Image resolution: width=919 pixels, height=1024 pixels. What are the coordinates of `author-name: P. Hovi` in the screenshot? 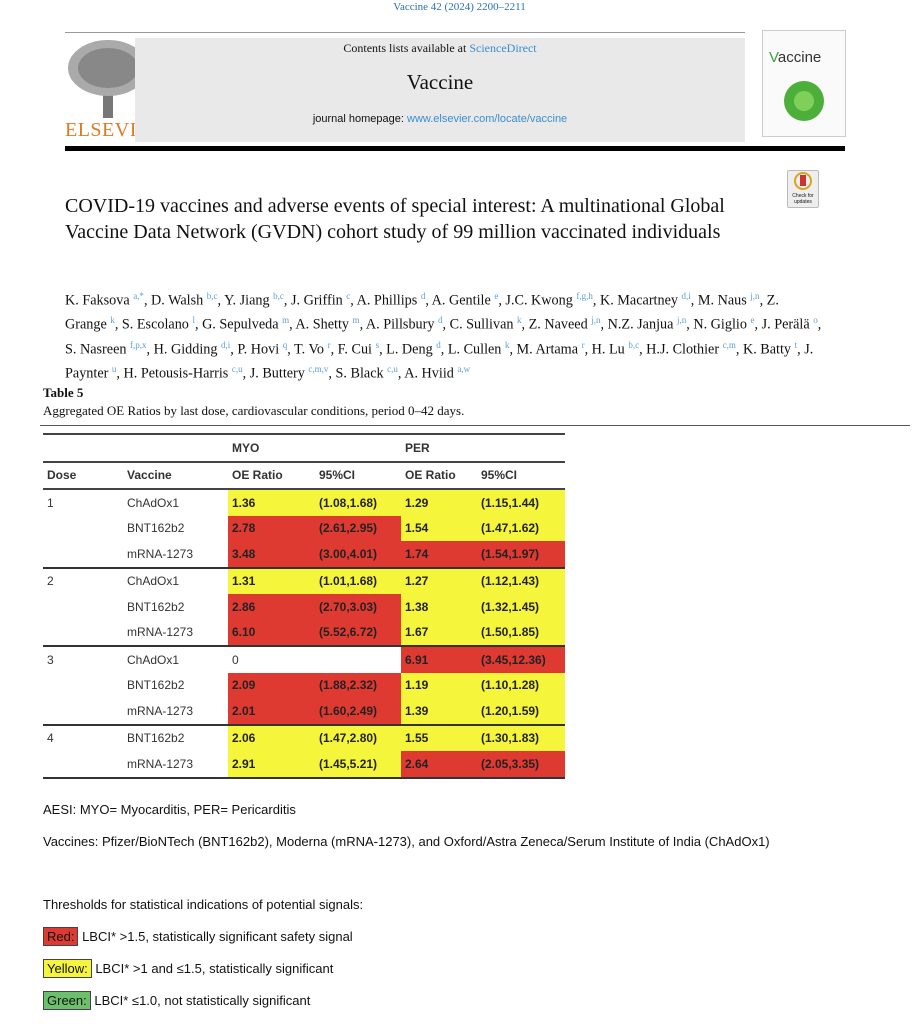 It's located at (258, 349).